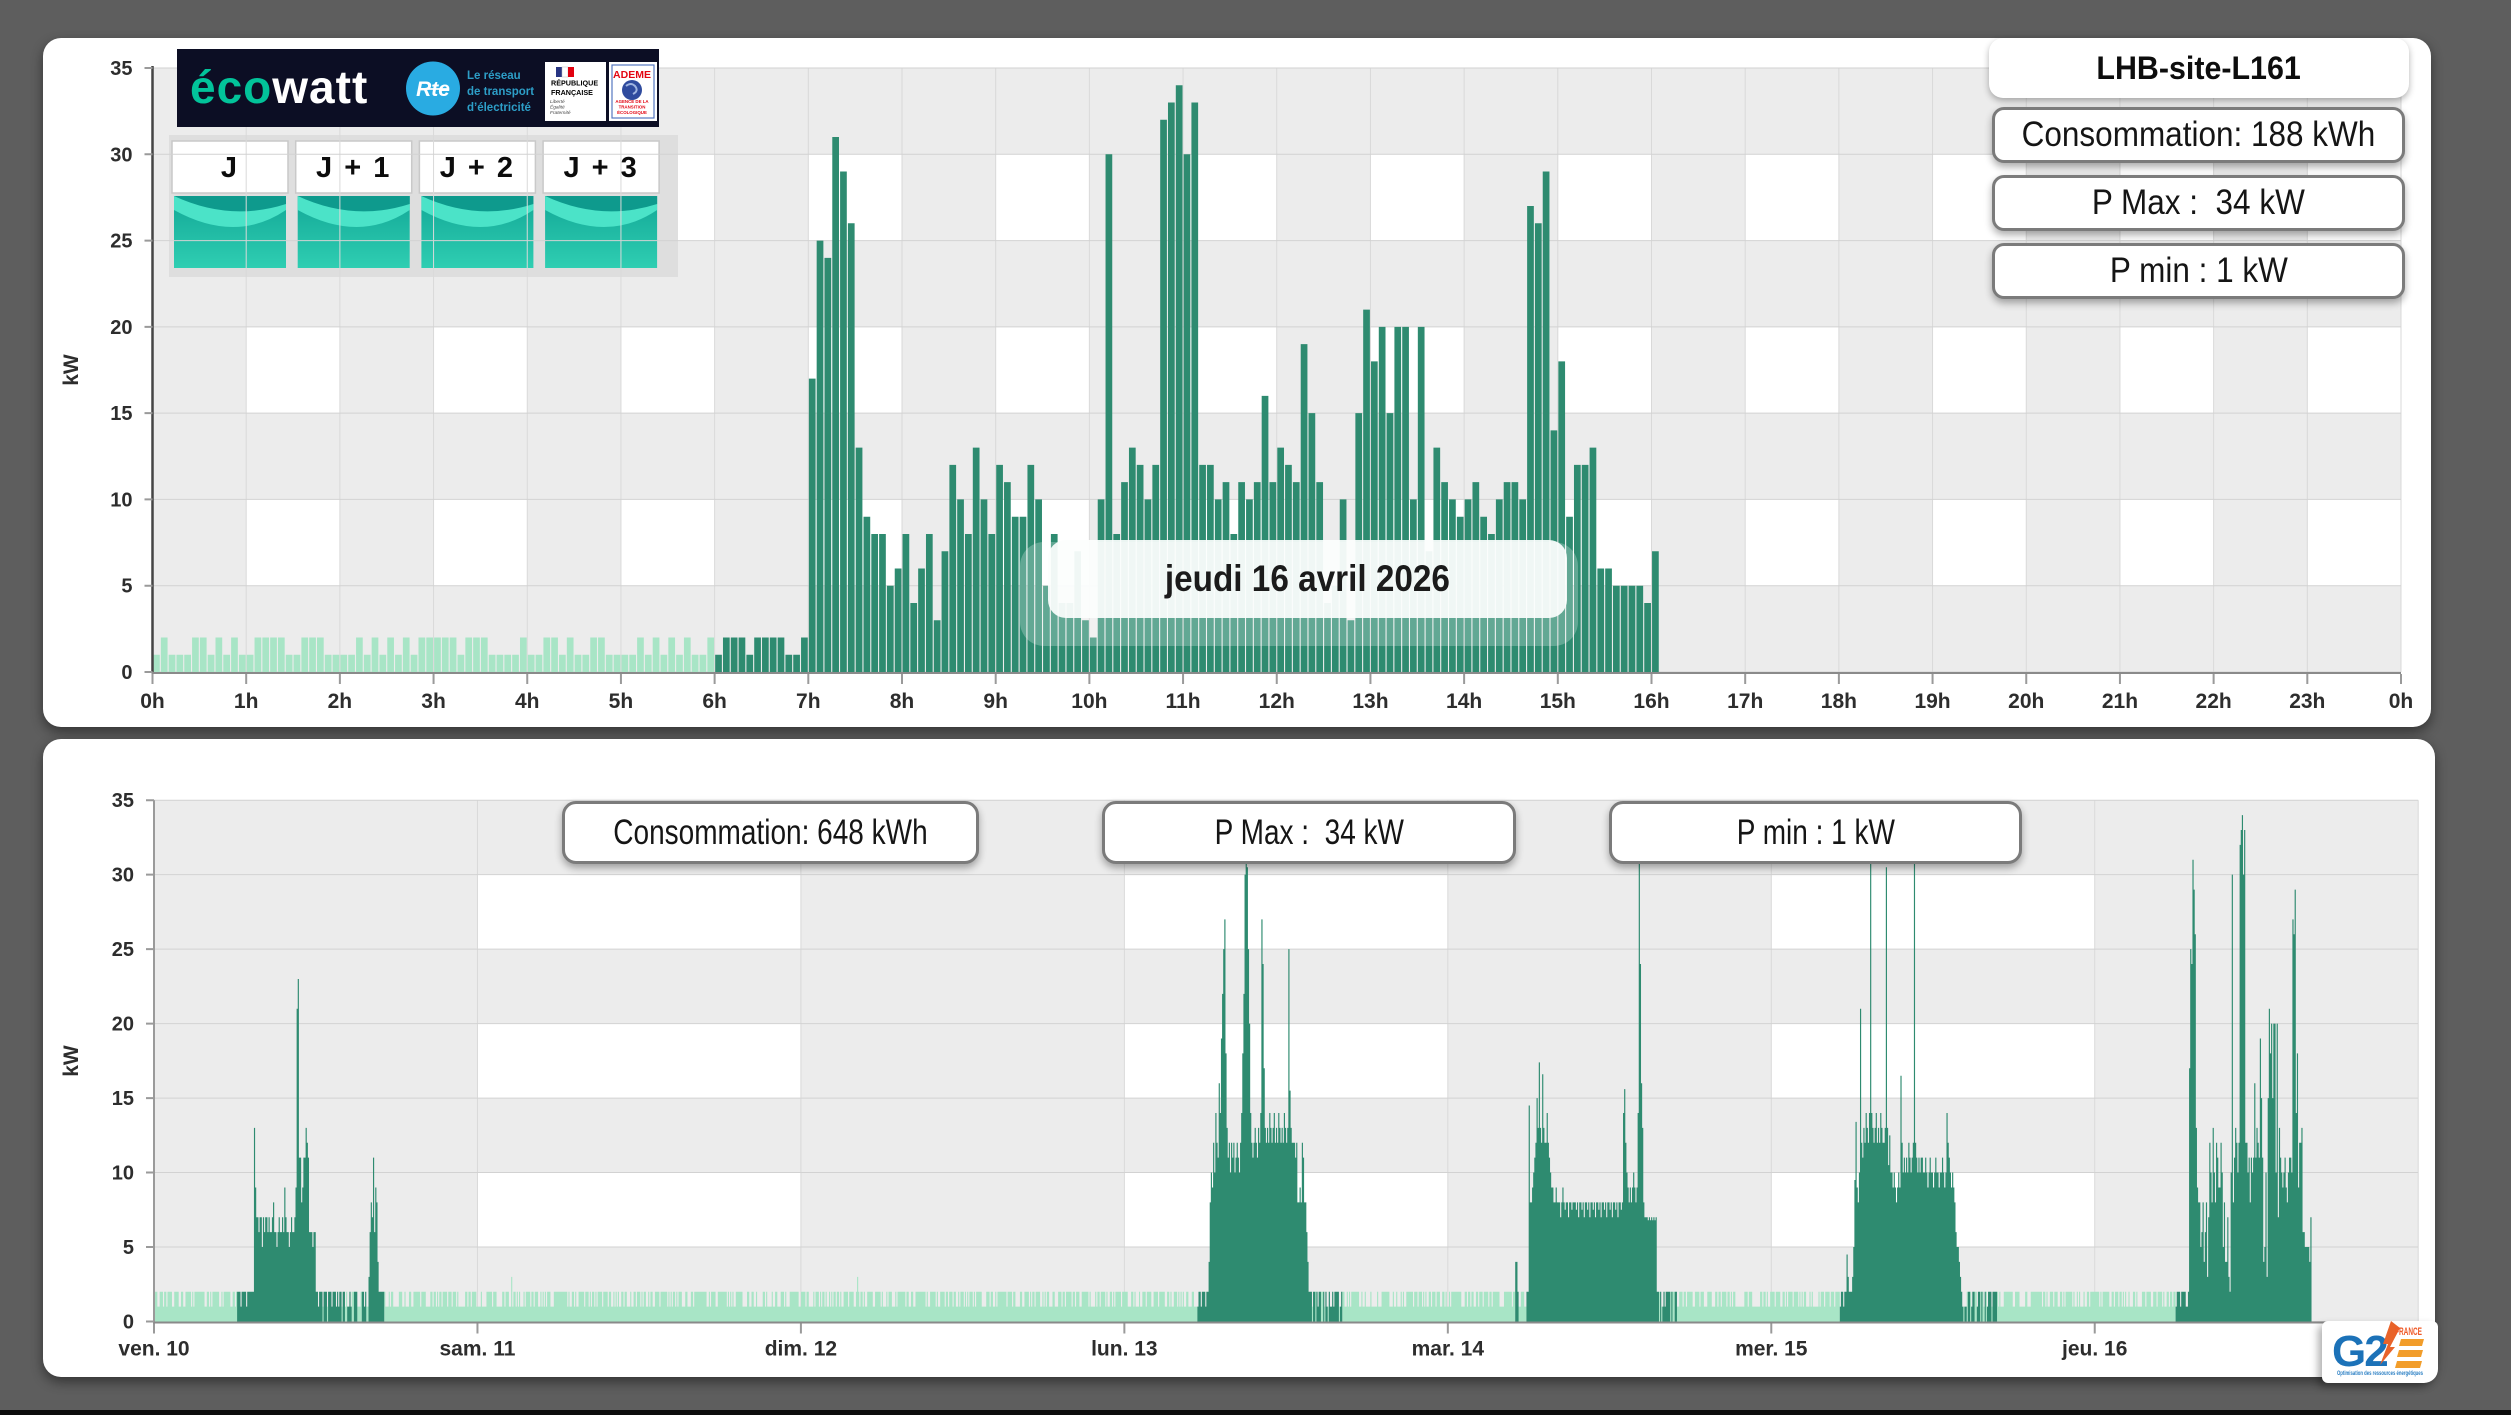  Describe the element at coordinates (2094, 1349) in the screenshot. I see `svg-text: jeu. 16` at that location.